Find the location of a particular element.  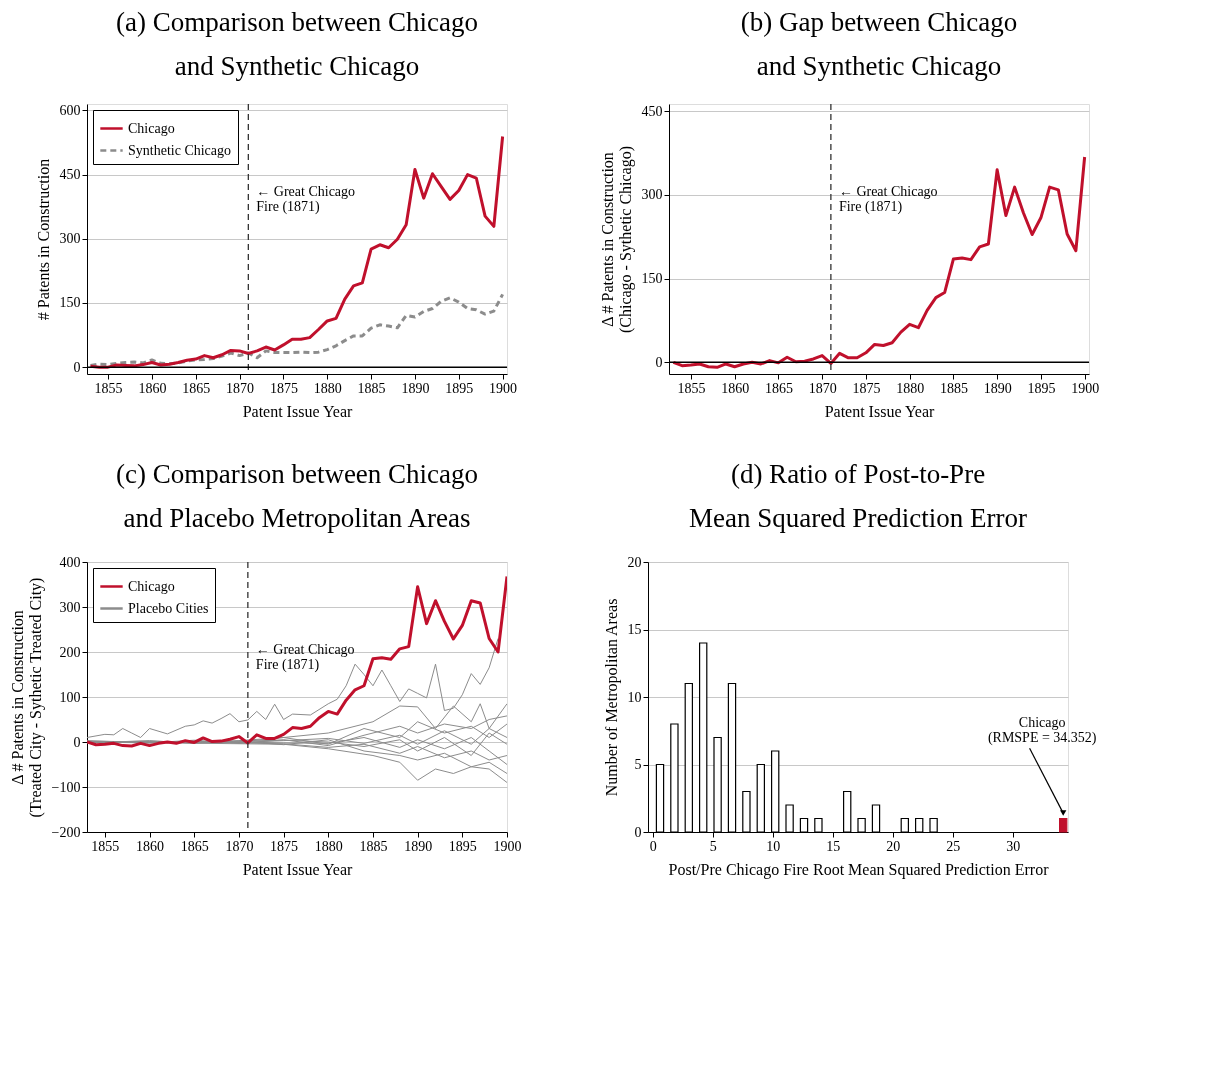

y-tick-label: −100 is located at coordinates (66, 787).